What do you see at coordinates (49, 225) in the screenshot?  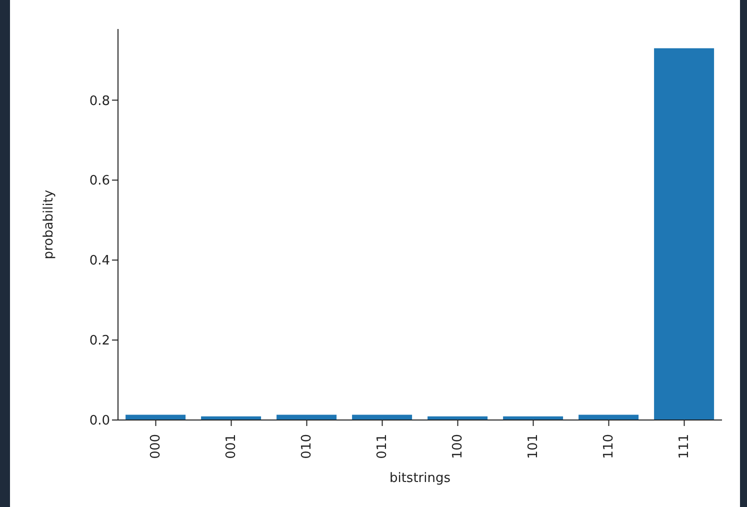 I see `y-axis-title: probability` at bounding box center [49, 225].